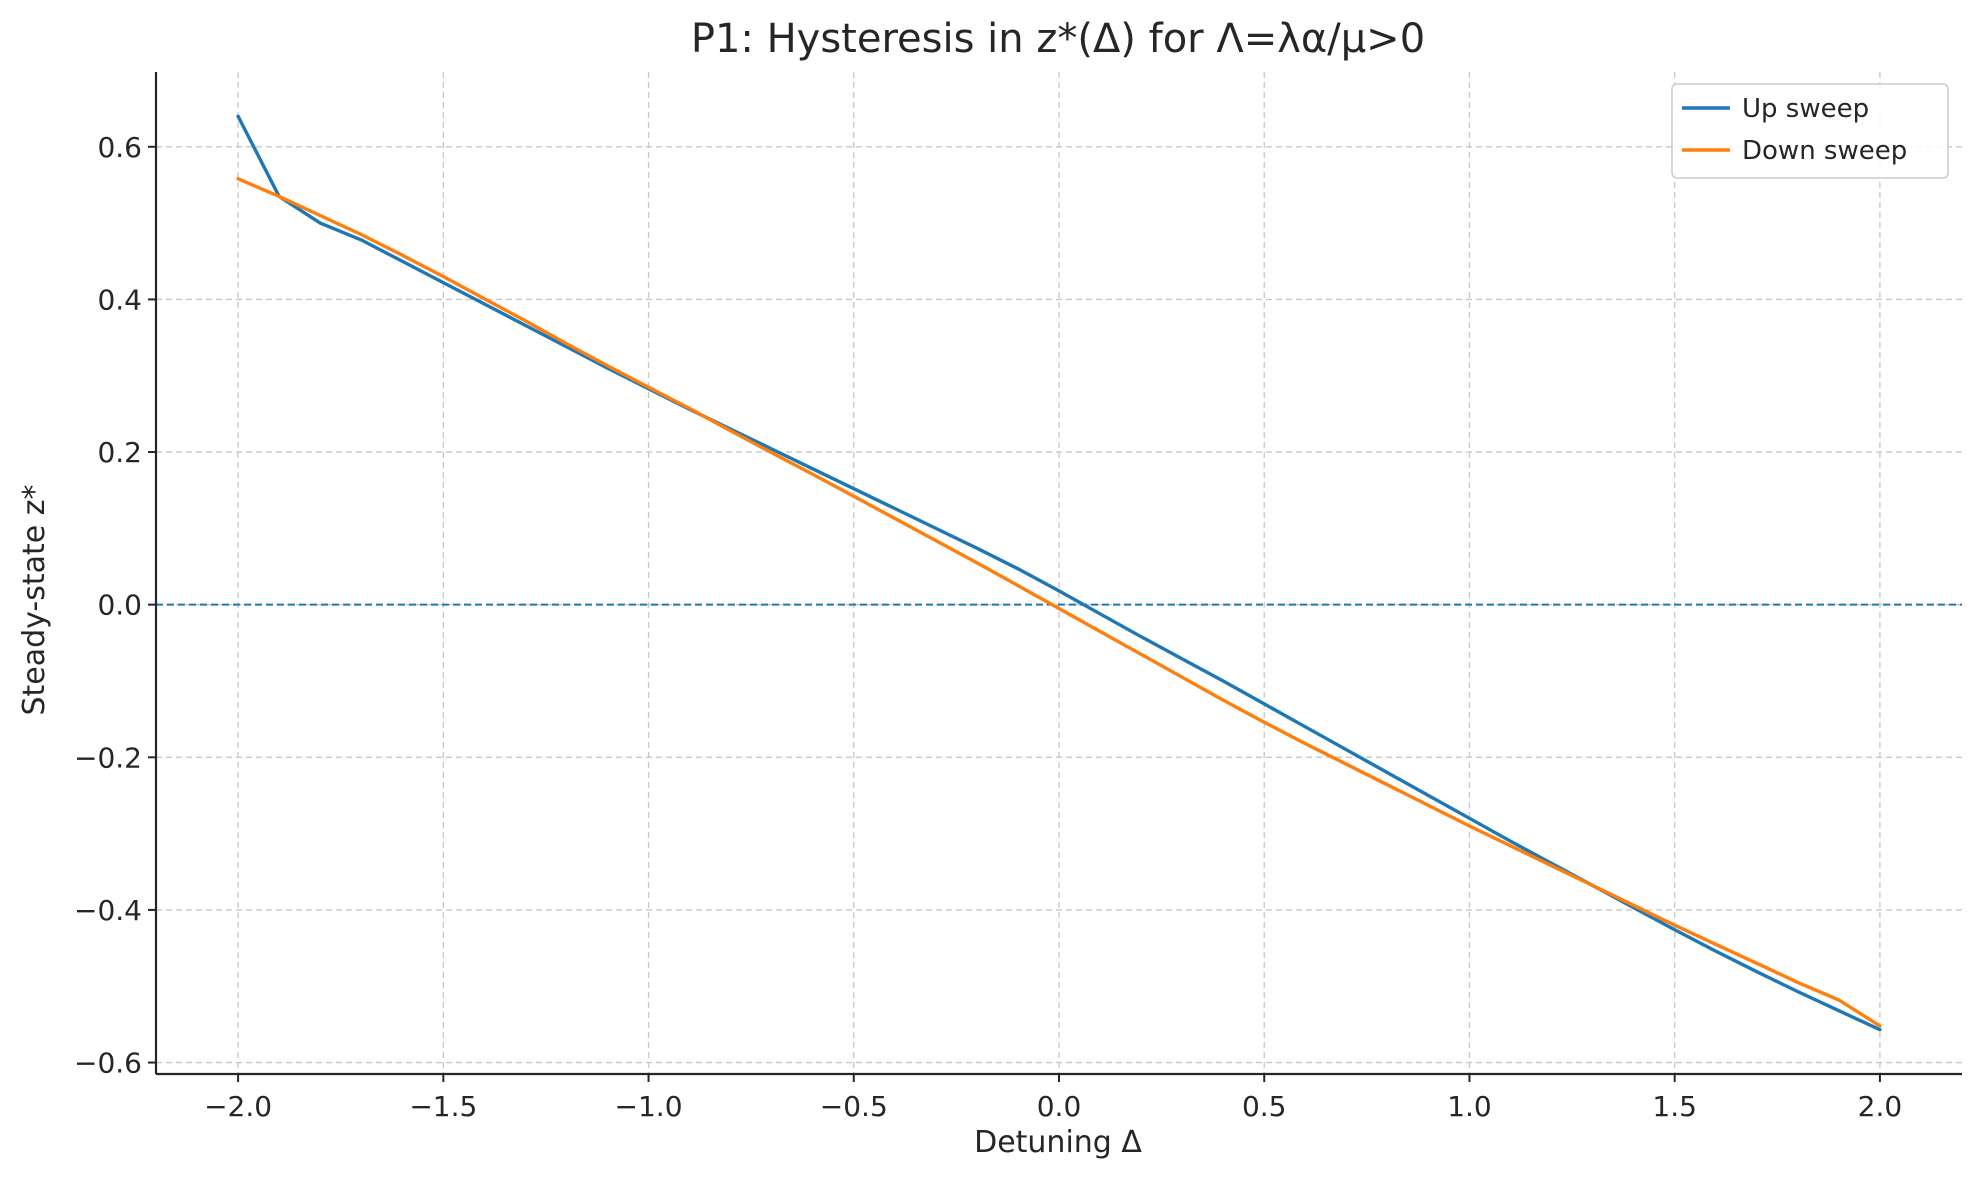  What do you see at coordinates (1824, 151) in the screenshot?
I see `legend-label: Down sweep` at bounding box center [1824, 151].